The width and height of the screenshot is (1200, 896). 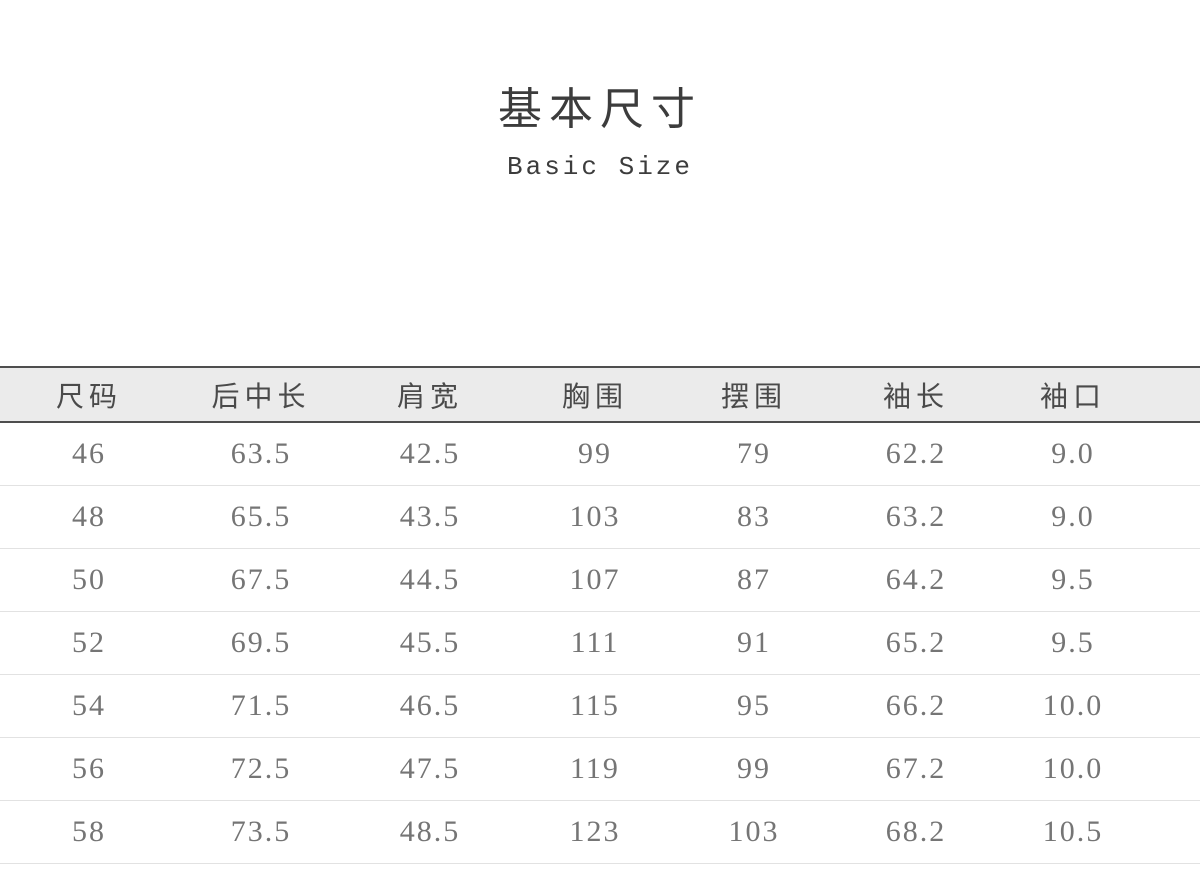 What do you see at coordinates (89, 832) in the screenshot?
I see `table-cell: 58` at bounding box center [89, 832].